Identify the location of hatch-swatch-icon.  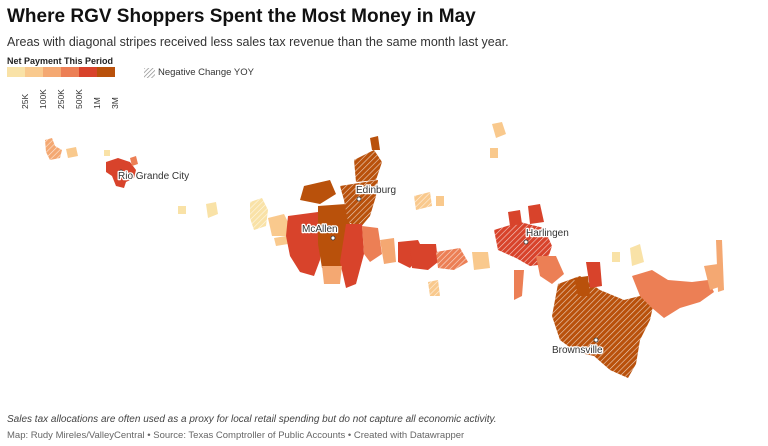
(149, 72).